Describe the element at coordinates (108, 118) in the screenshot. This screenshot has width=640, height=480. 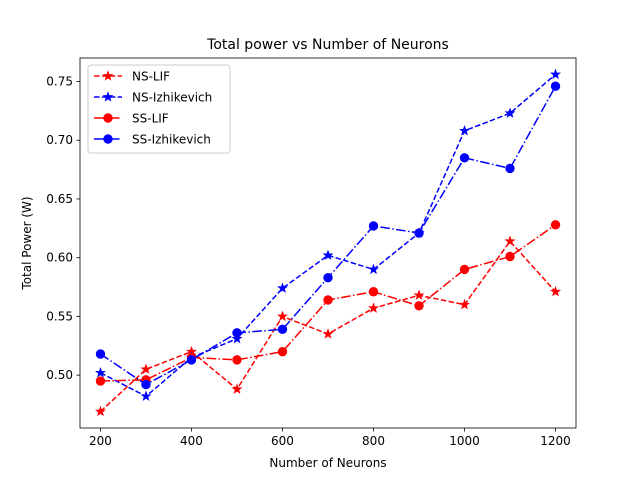
I see `legend-marker-ss-lif` at that location.